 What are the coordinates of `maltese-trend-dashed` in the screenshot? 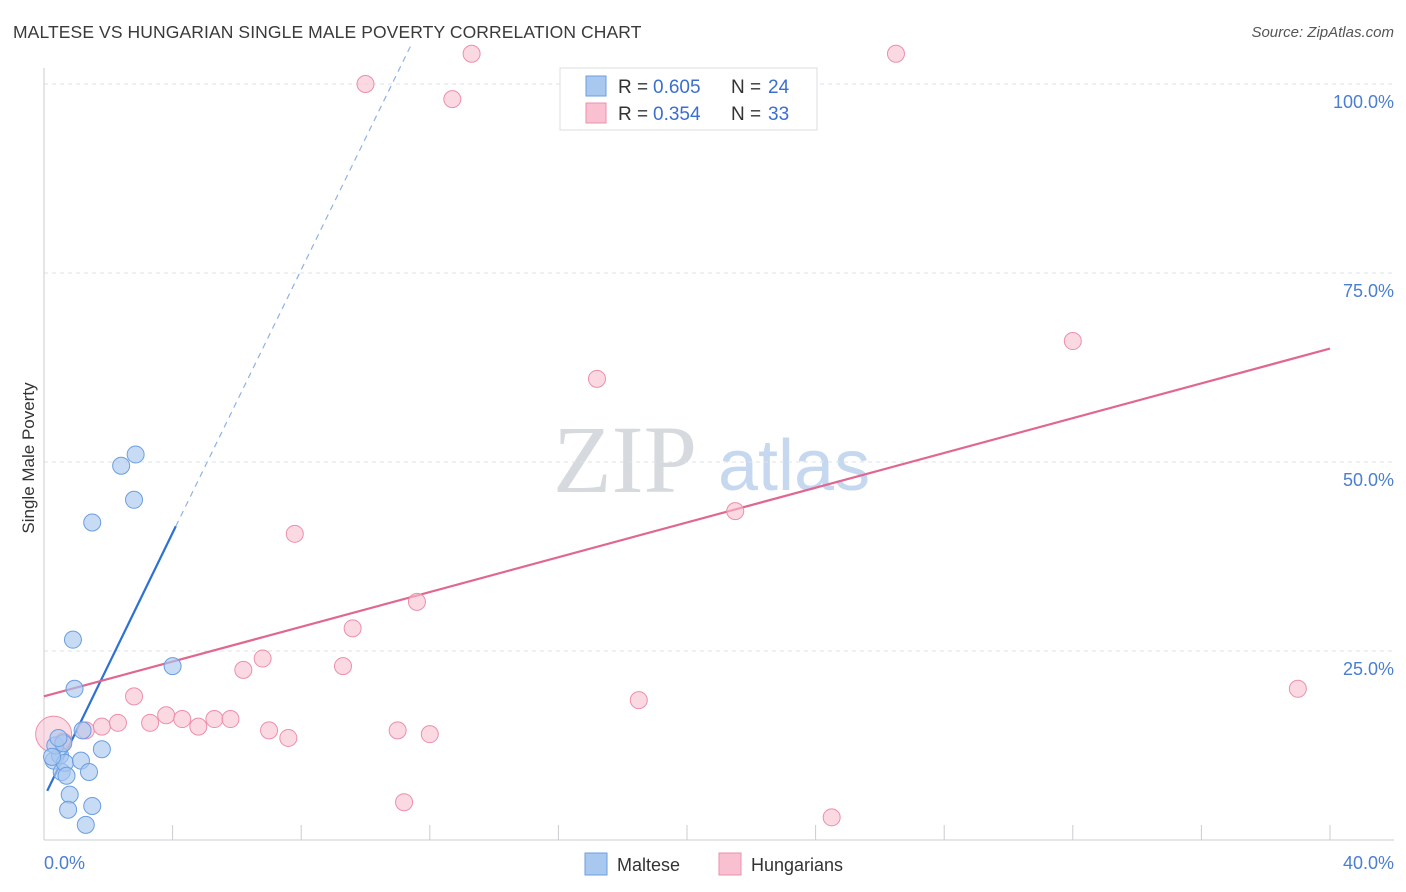 It's located at (293, 286).